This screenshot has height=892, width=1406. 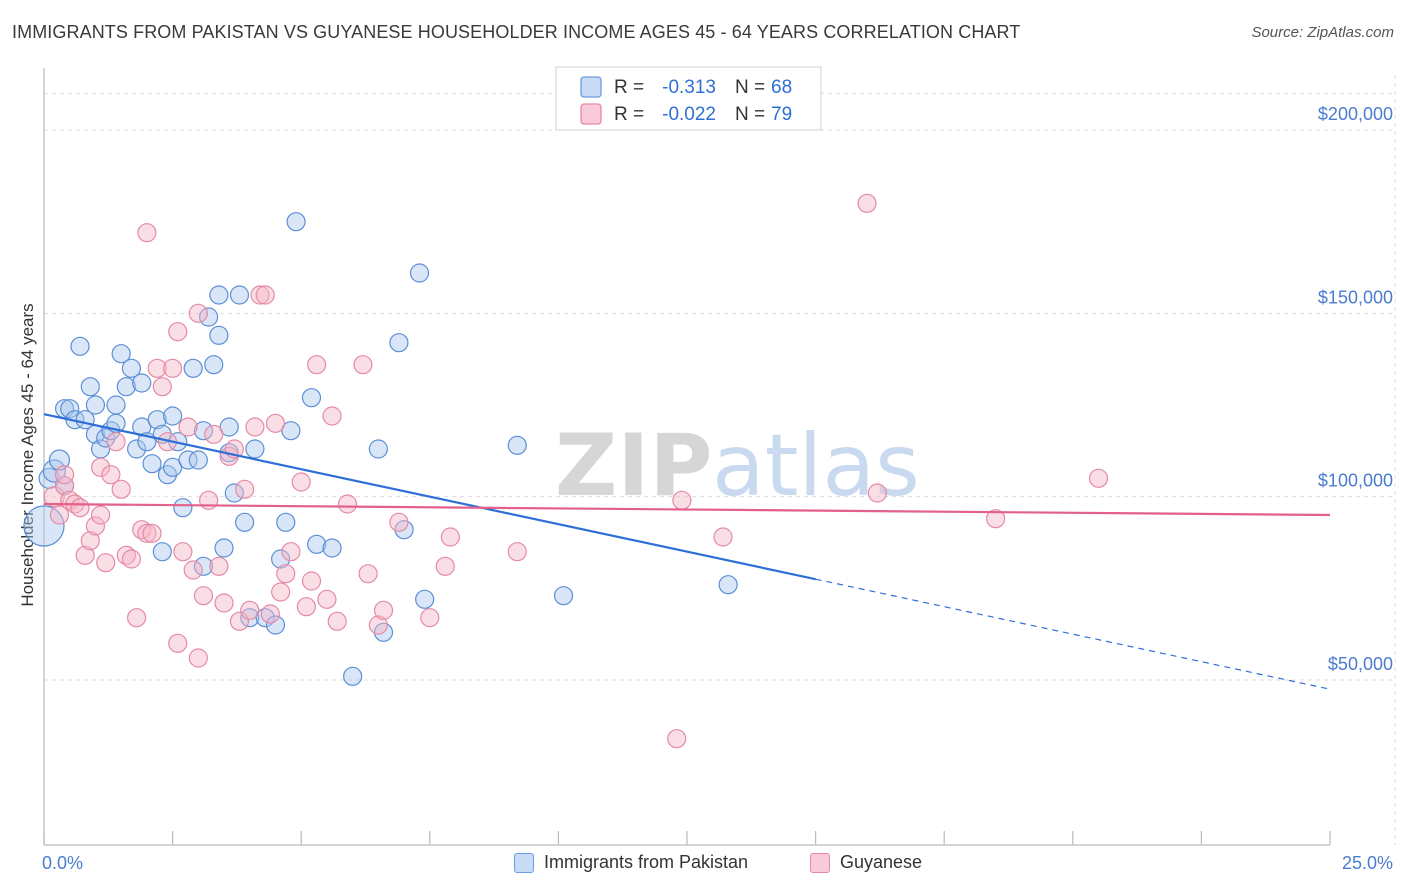 I want to click on trend-line-pakistan, so click(x=429, y=497).